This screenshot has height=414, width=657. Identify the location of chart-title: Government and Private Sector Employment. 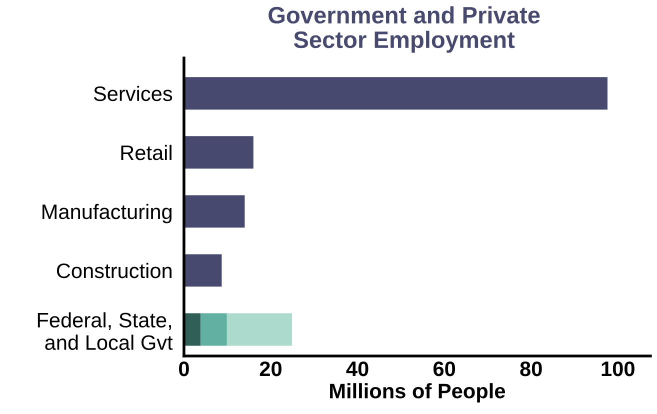
(404, 29).